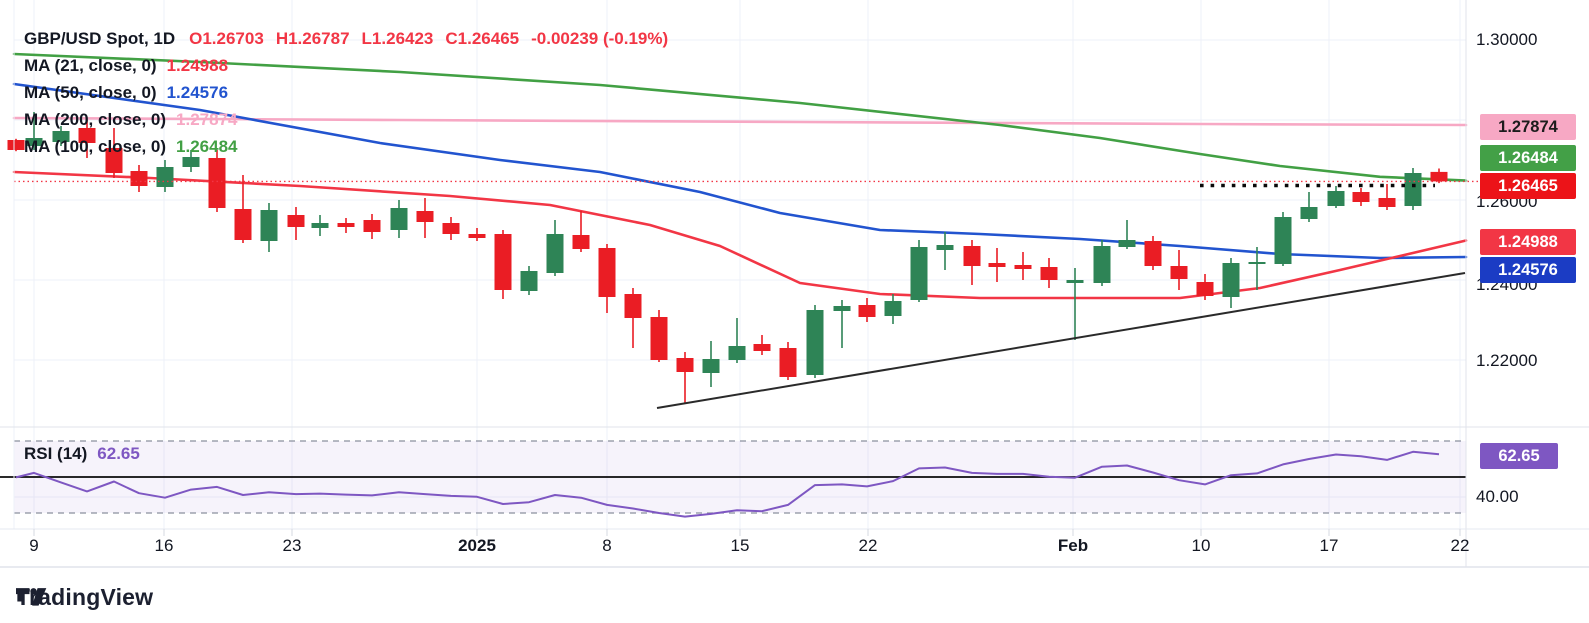 This screenshot has width=1589, height=623. I want to click on price-badge: 1.26484, so click(1528, 158).